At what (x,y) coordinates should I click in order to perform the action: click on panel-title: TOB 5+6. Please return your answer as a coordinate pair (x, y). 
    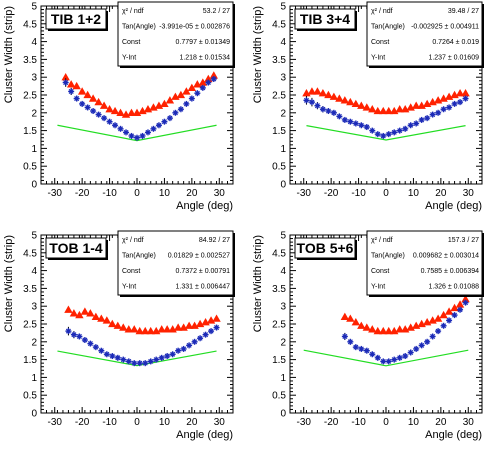
    Looking at the image, I should click on (325, 248).